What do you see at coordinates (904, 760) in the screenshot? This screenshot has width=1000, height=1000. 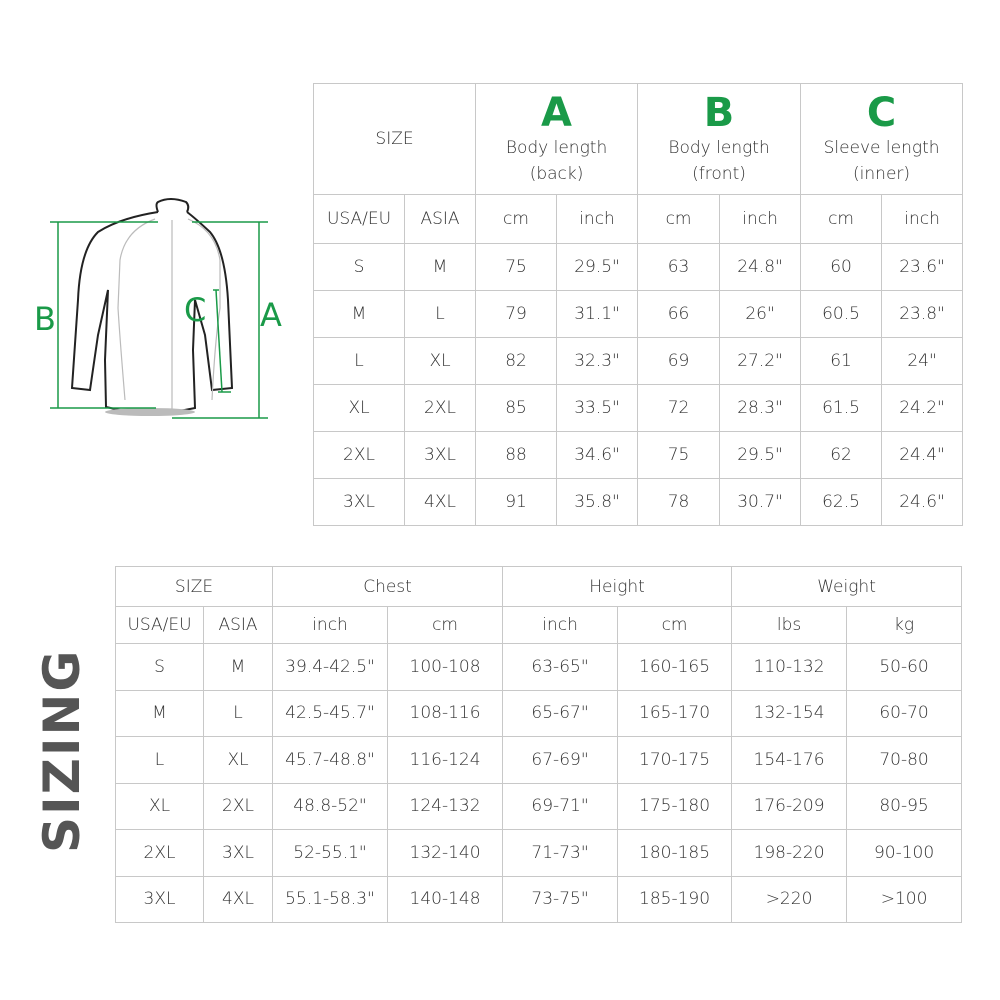 I see `table-cell: 70-80` at bounding box center [904, 760].